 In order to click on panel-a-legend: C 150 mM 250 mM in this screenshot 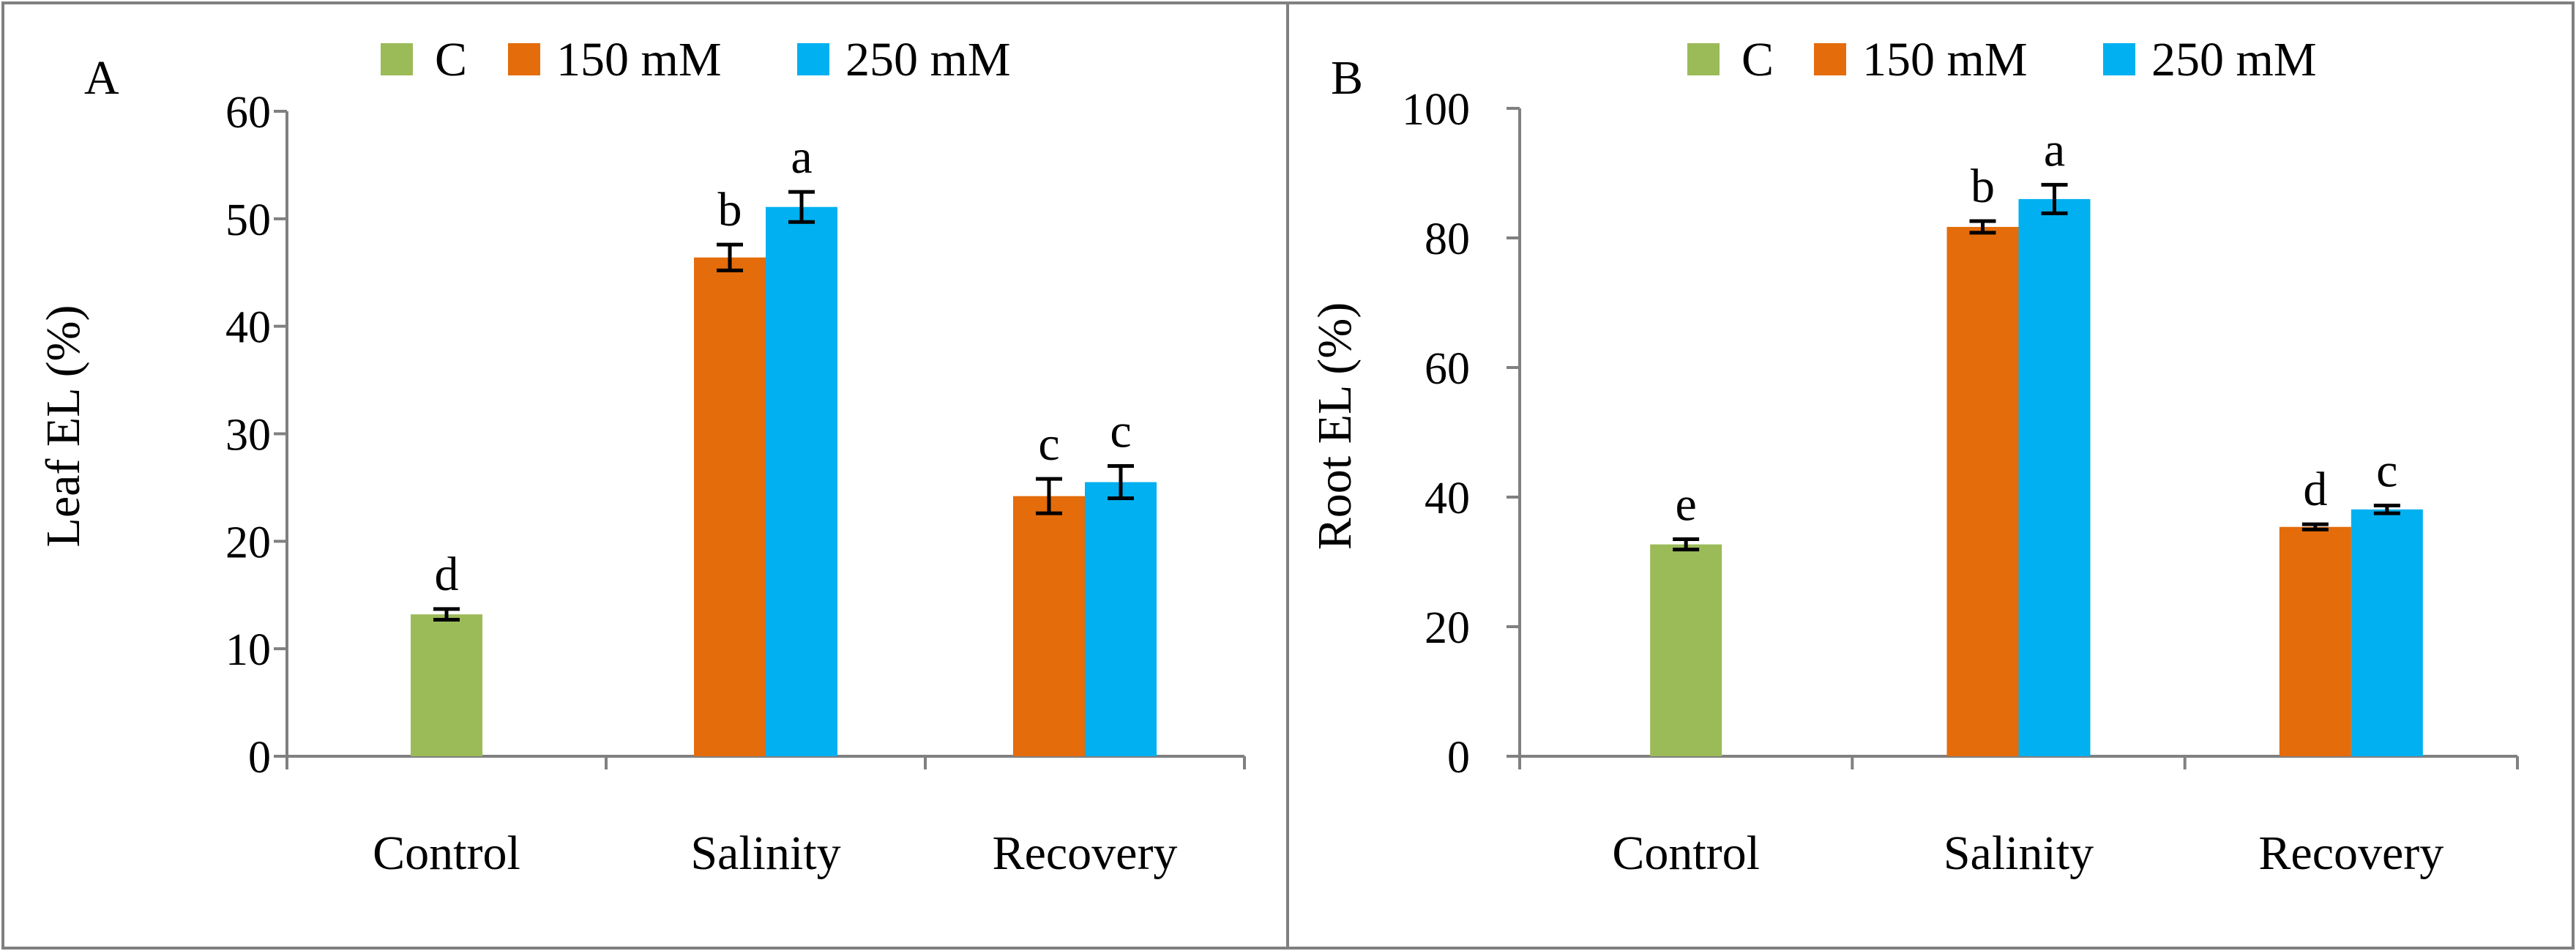, I will do `click(696, 59)`.